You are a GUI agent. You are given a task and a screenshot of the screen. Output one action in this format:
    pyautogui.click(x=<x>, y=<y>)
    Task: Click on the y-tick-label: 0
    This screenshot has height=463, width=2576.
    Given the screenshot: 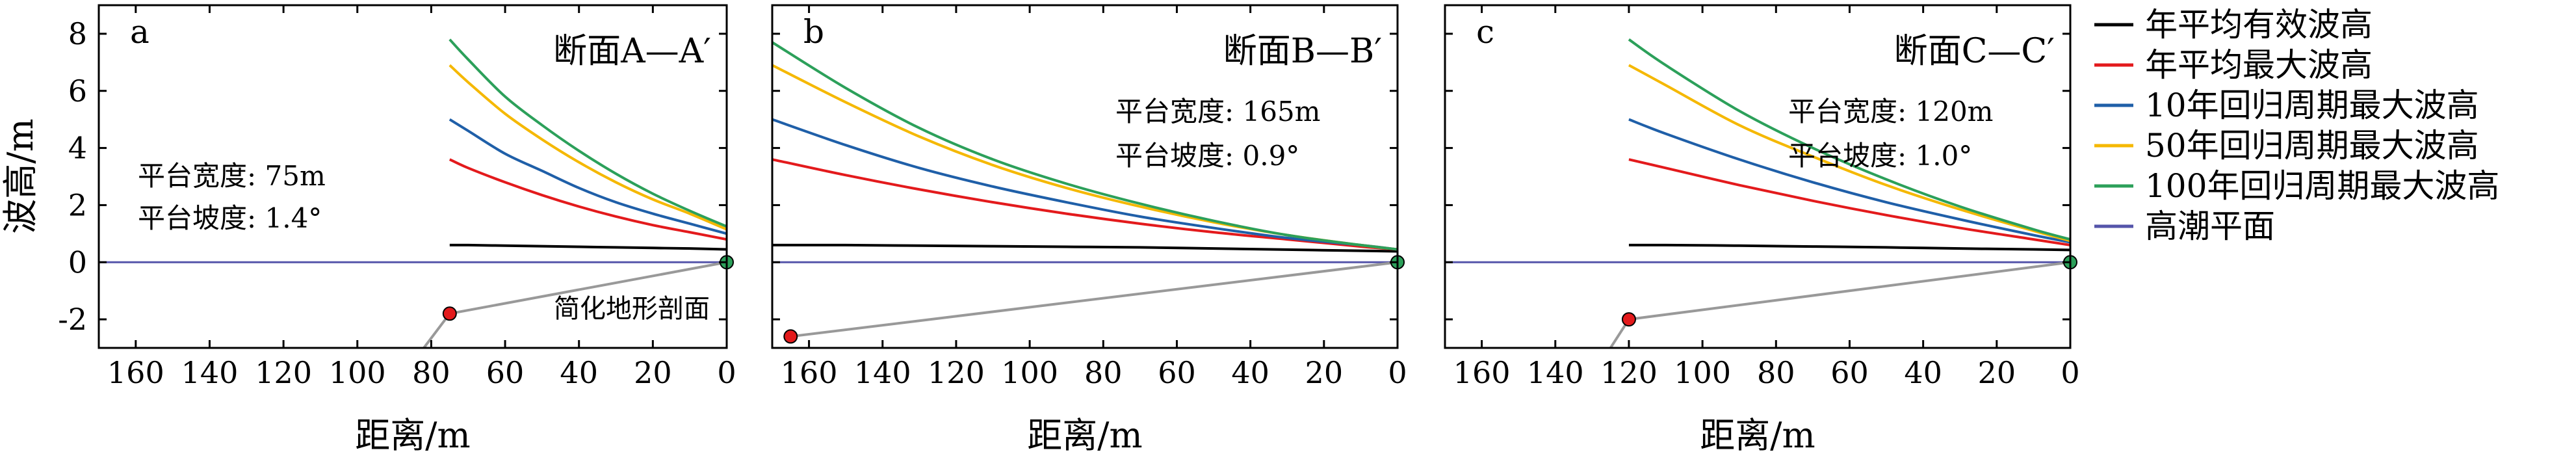 What is the action you would take?
    pyautogui.click(x=77, y=262)
    